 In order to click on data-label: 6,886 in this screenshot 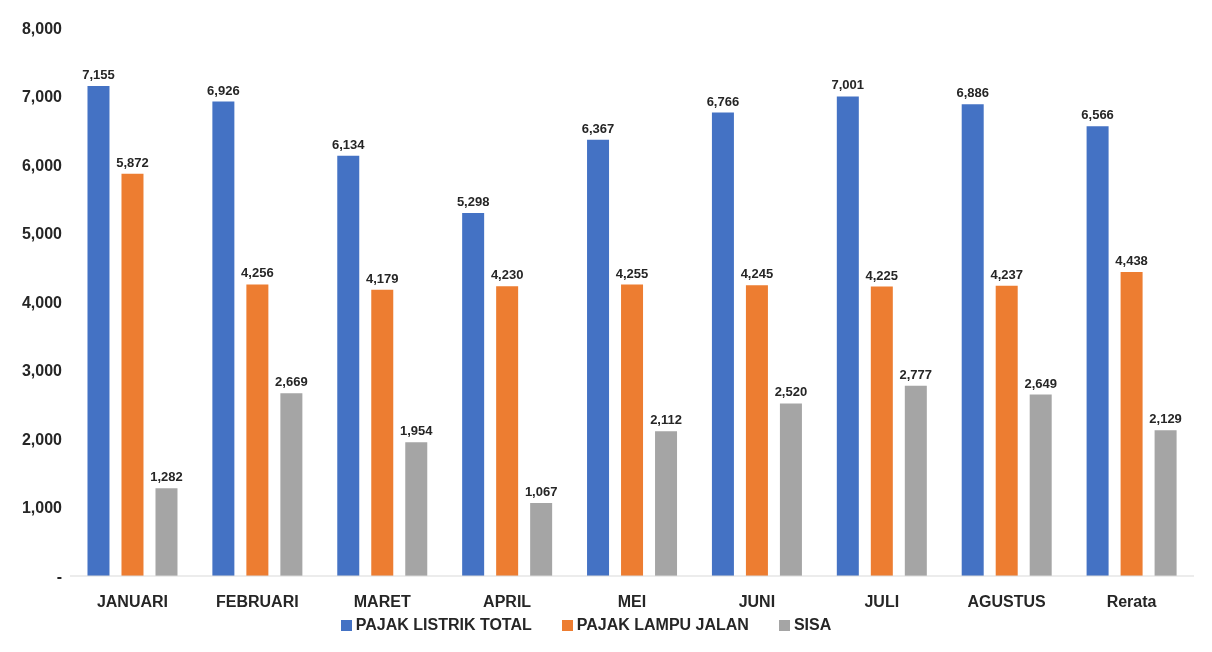, I will do `click(972, 93)`.